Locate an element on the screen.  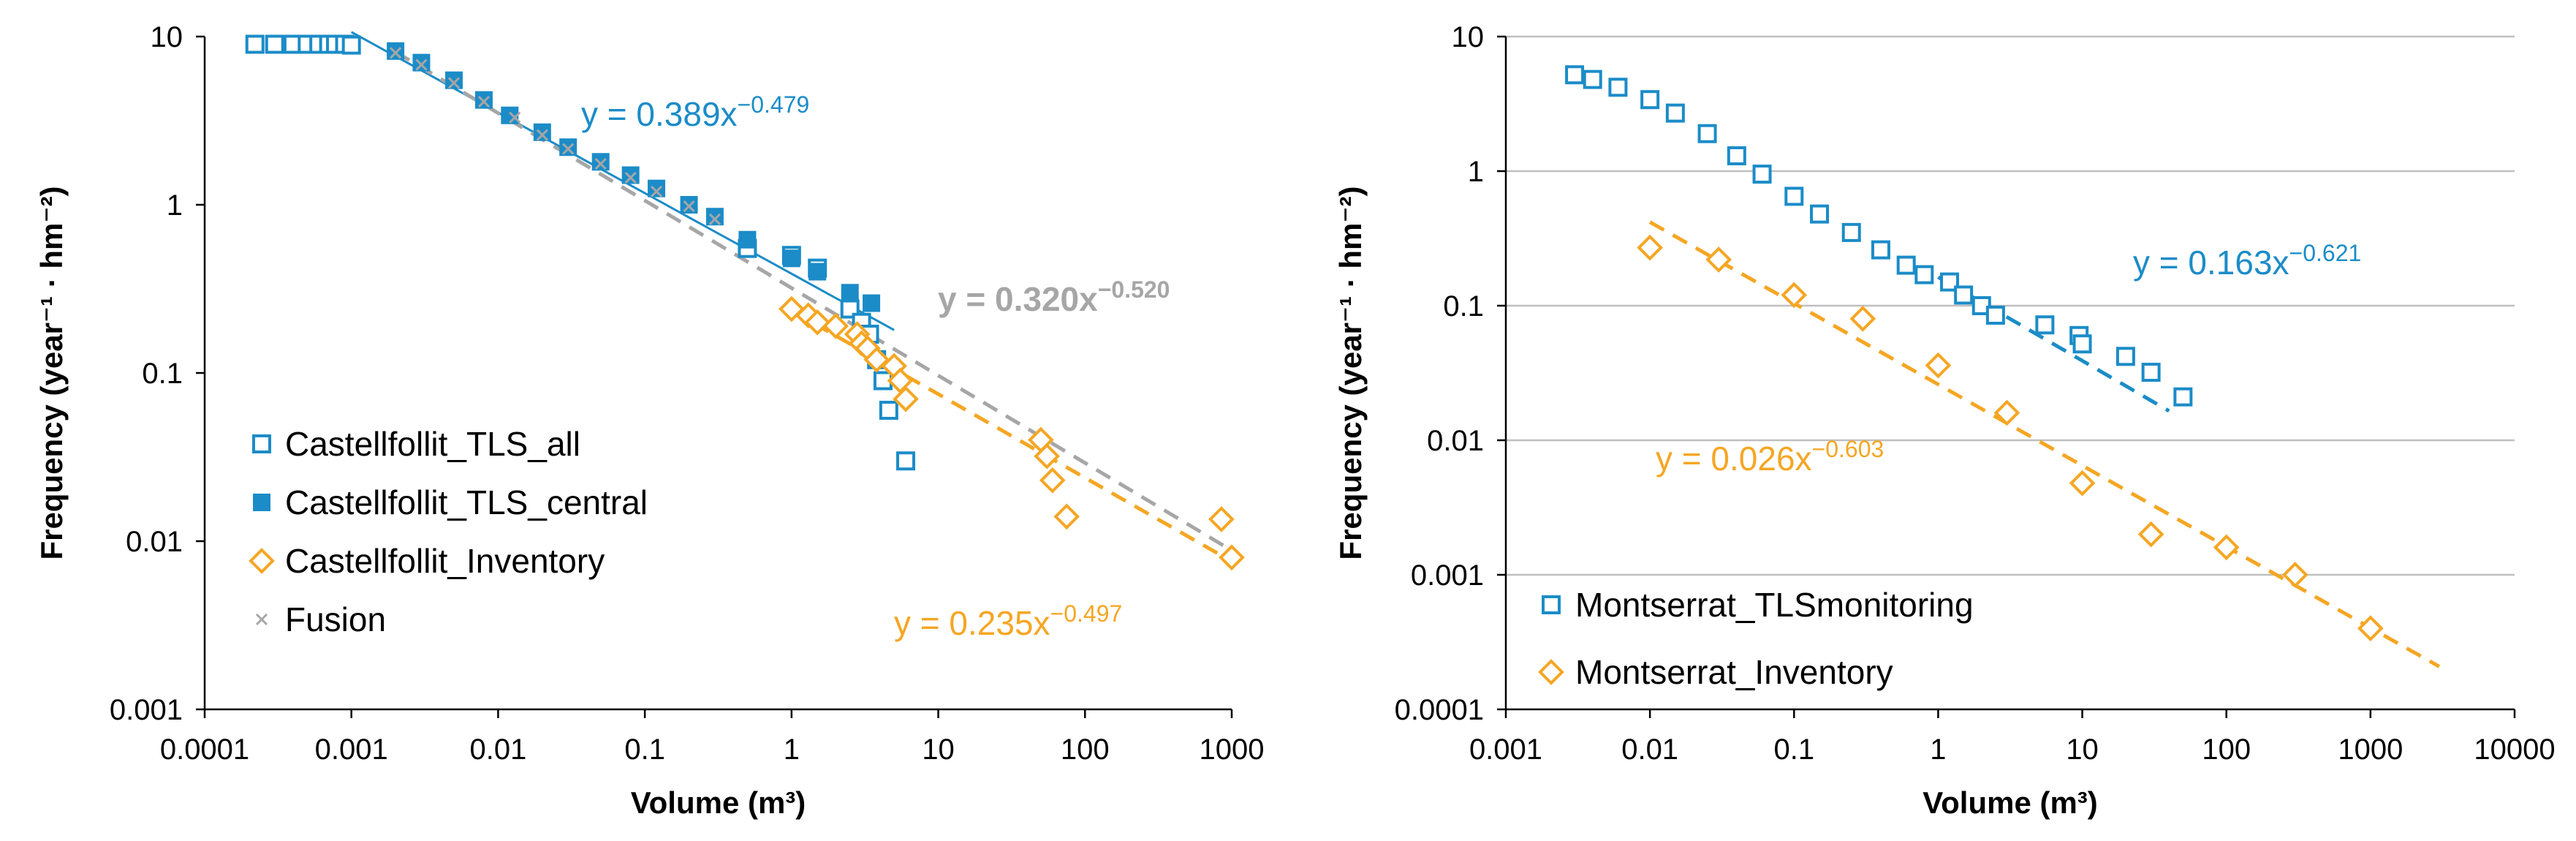
fit-equation-label: y = 0.026x−0.603 is located at coordinates (1770, 457).